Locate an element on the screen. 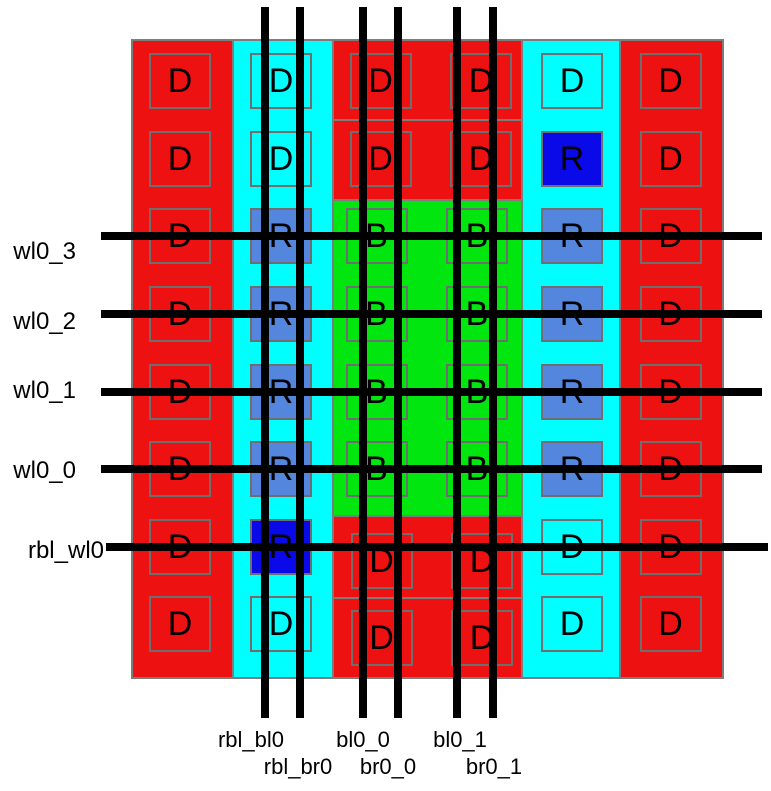 The image size is (771, 791). bitline-label-bl0_0: bl0_0 is located at coordinates (363, 739).